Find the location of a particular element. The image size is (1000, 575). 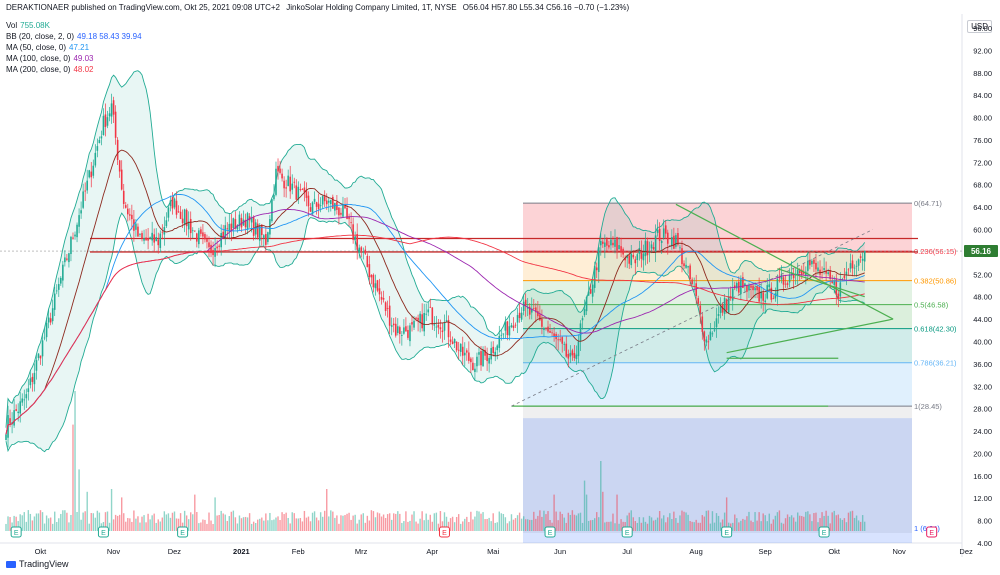

legend-ma50: MA (50, close, 0) 47.21 is located at coordinates (48, 47).